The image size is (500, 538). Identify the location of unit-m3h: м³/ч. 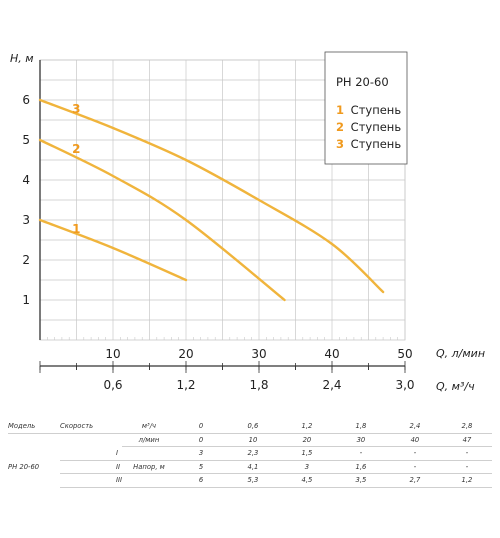
(149, 427).